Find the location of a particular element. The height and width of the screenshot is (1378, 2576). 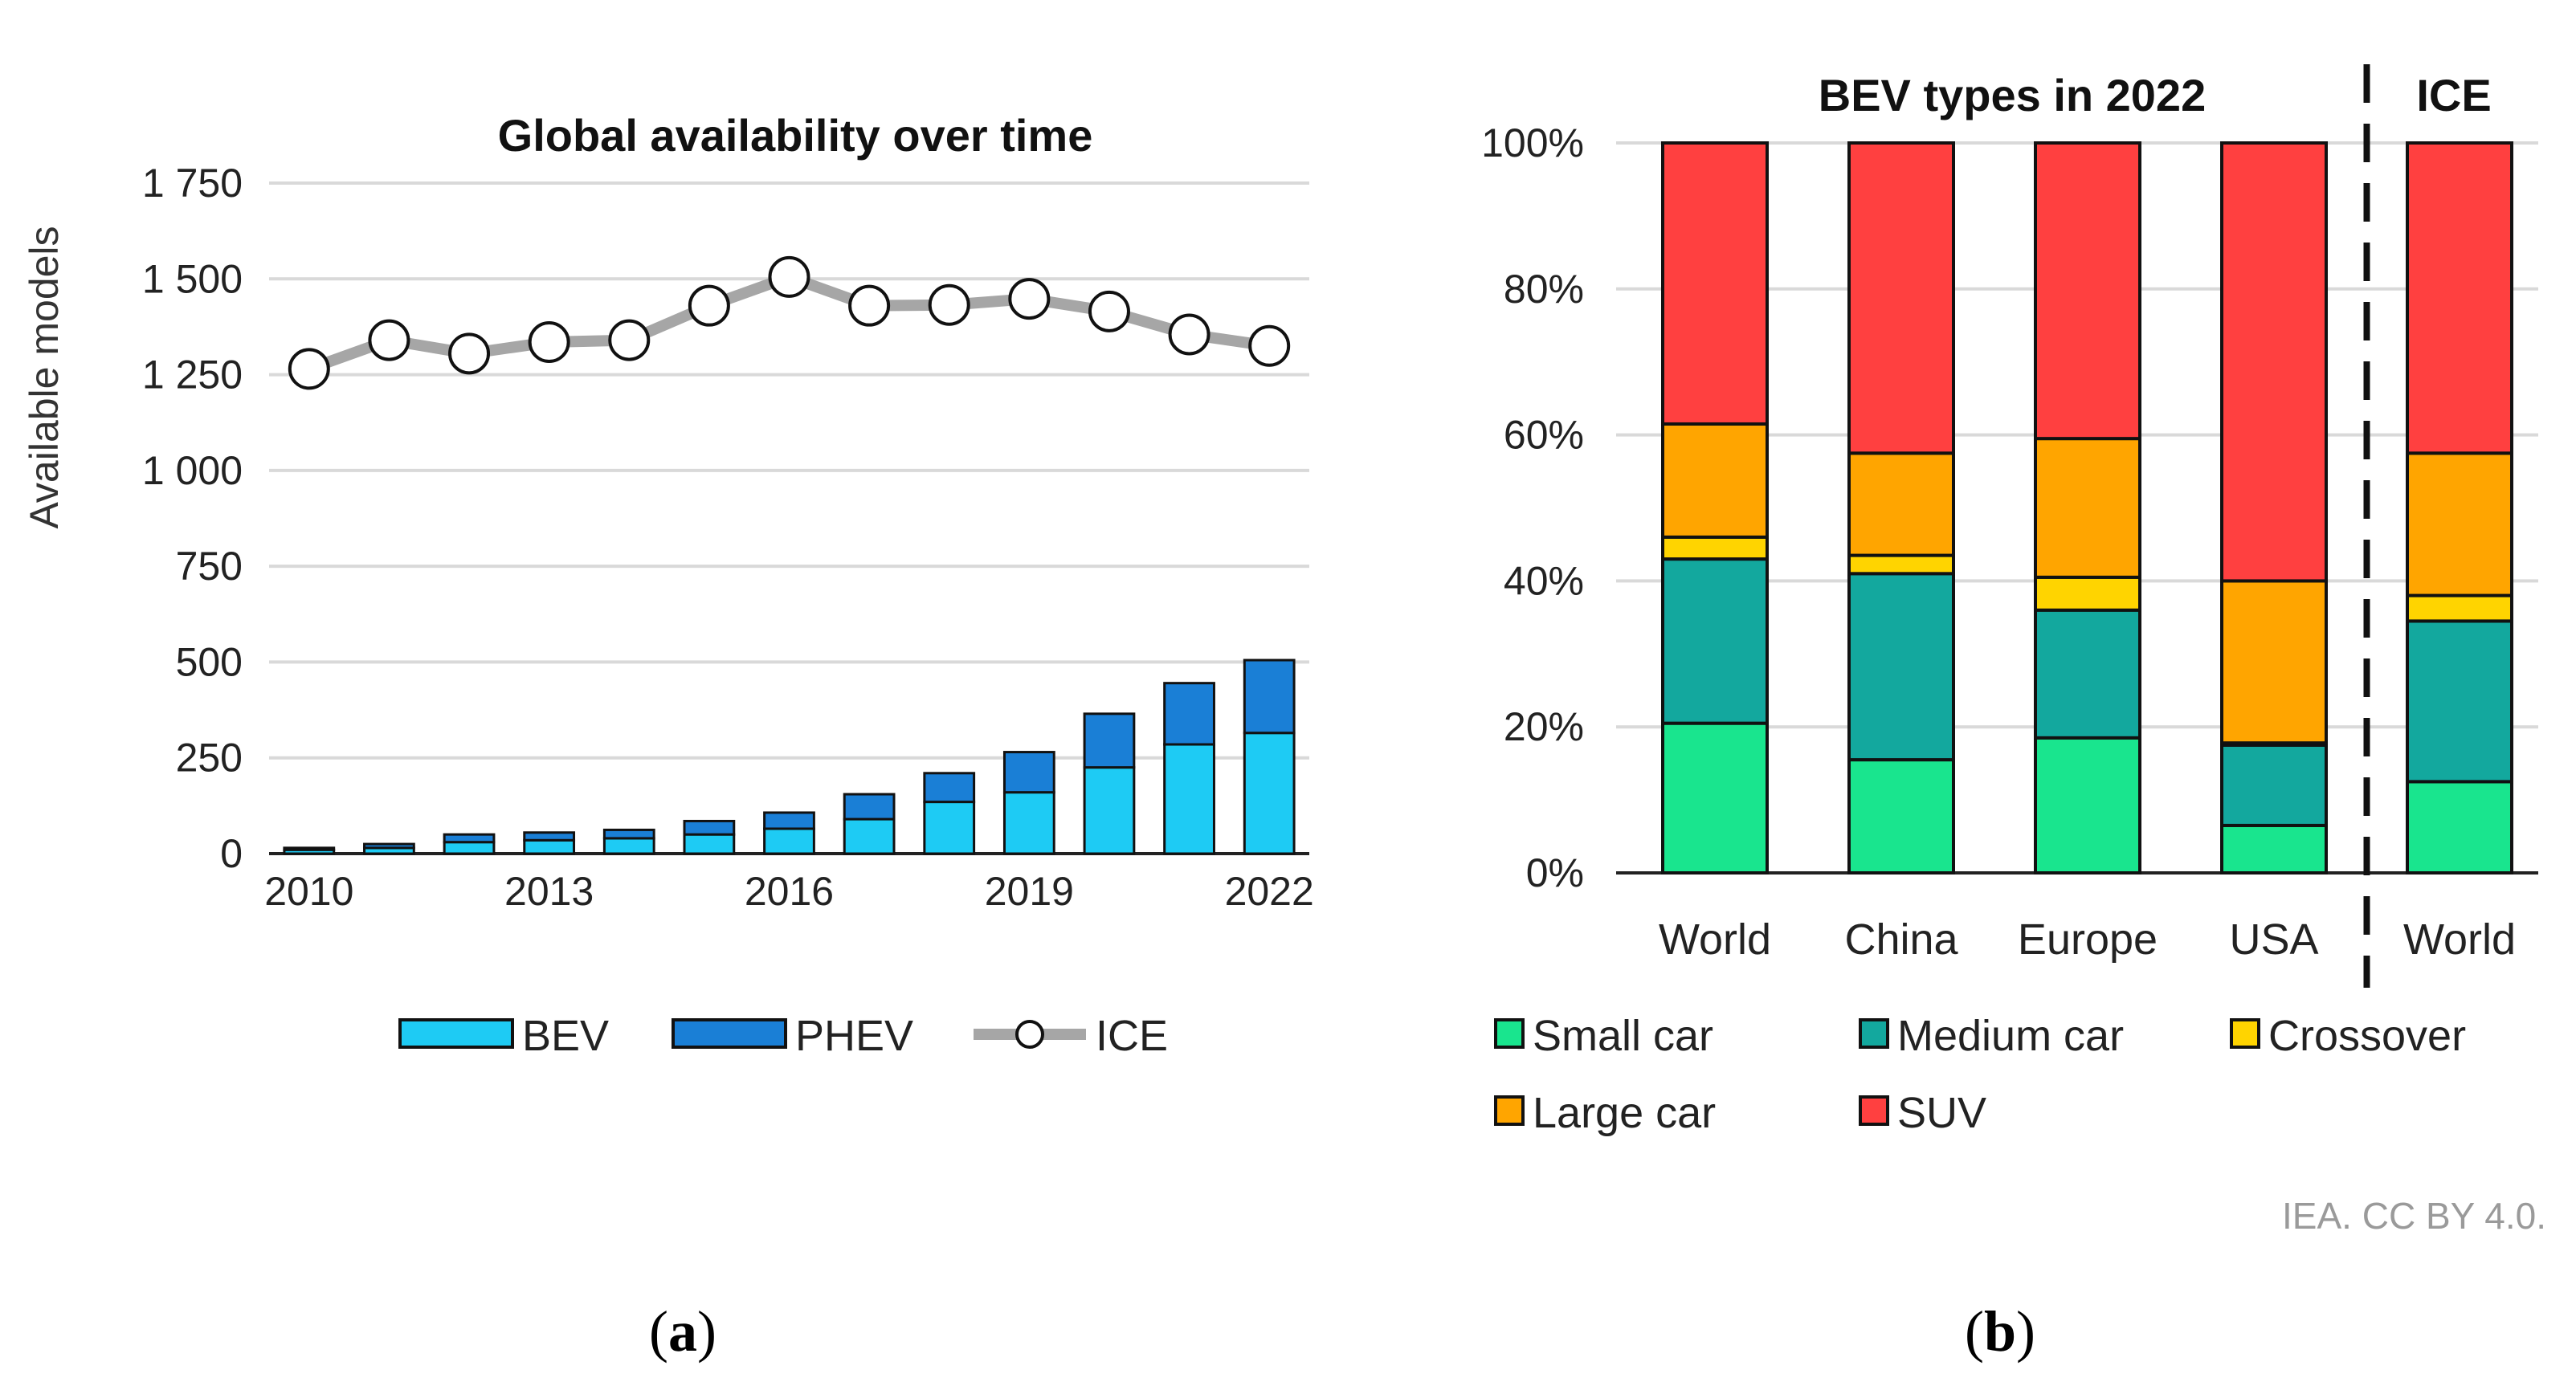

panel-a-y-tick-label: 1 500 is located at coordinates (192, 278).